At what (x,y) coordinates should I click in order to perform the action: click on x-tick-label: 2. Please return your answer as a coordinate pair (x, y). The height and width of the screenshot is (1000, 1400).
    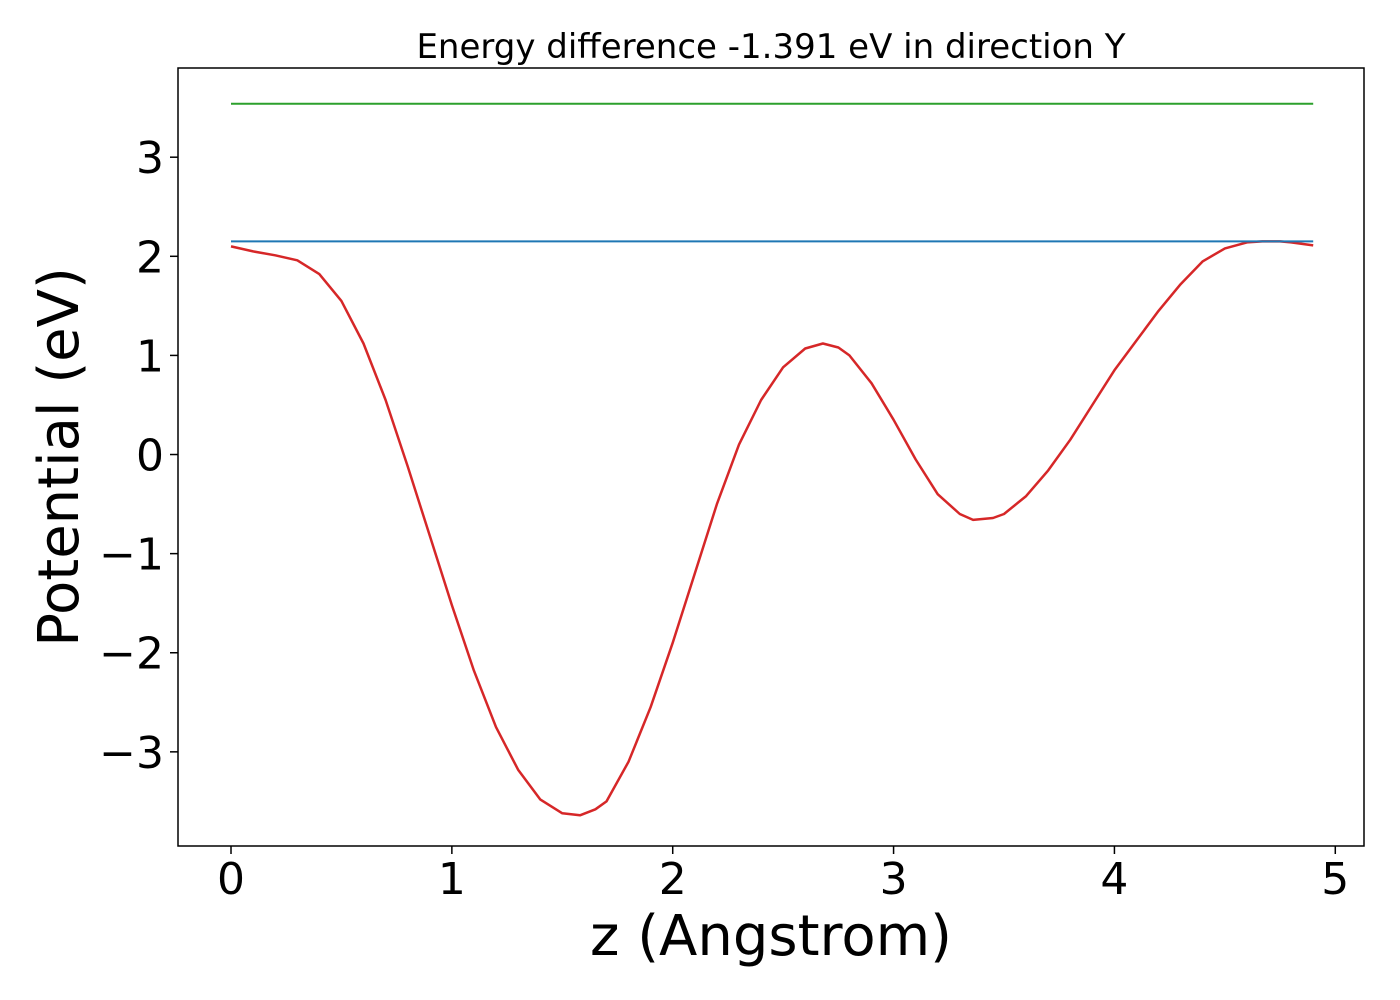
    Looking at the image, I should click on (673, 879).